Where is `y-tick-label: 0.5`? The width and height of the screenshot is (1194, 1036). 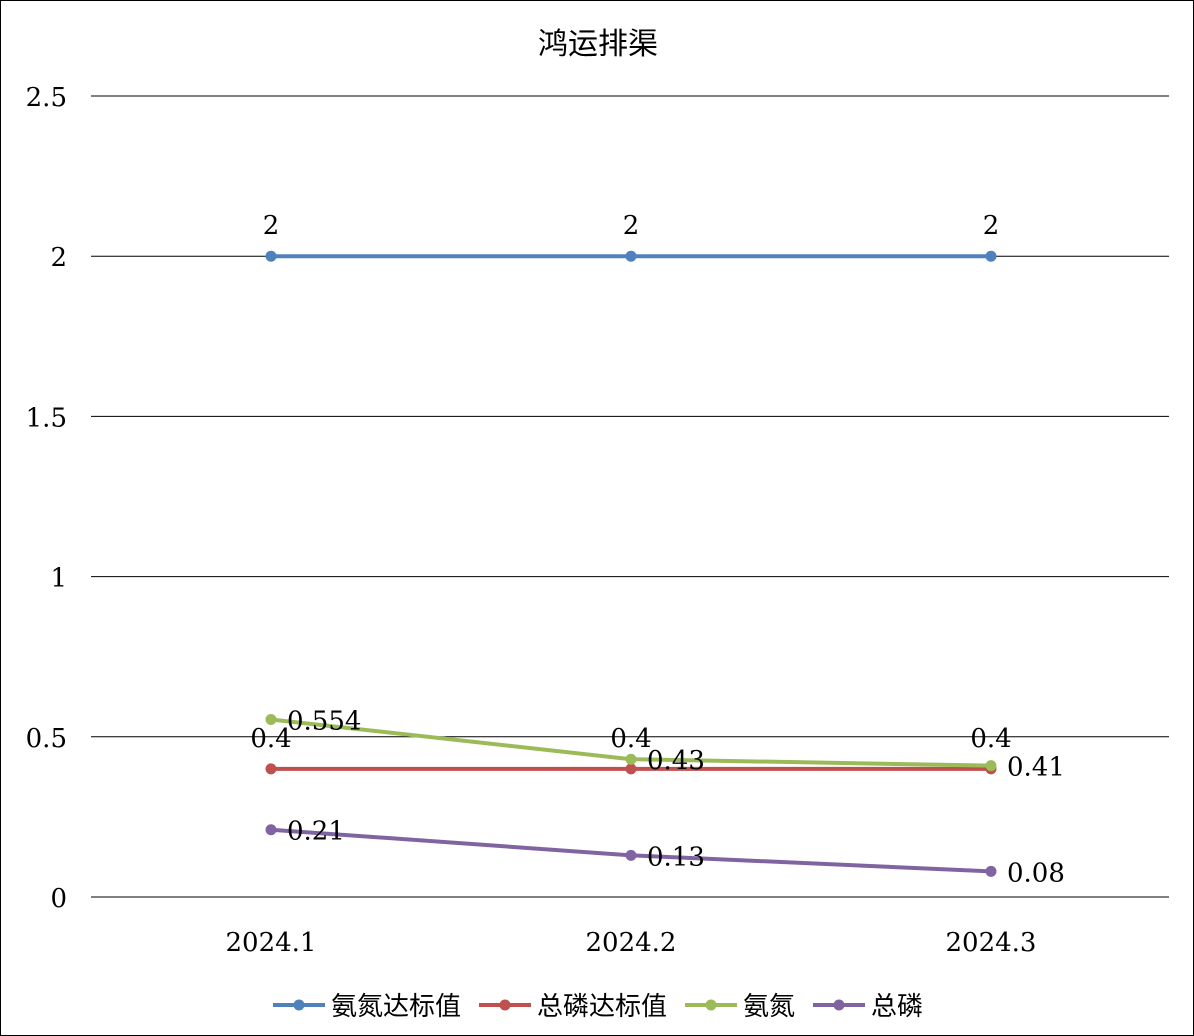
y-tick-label: 0.5 is located at coordinates (46, 739).